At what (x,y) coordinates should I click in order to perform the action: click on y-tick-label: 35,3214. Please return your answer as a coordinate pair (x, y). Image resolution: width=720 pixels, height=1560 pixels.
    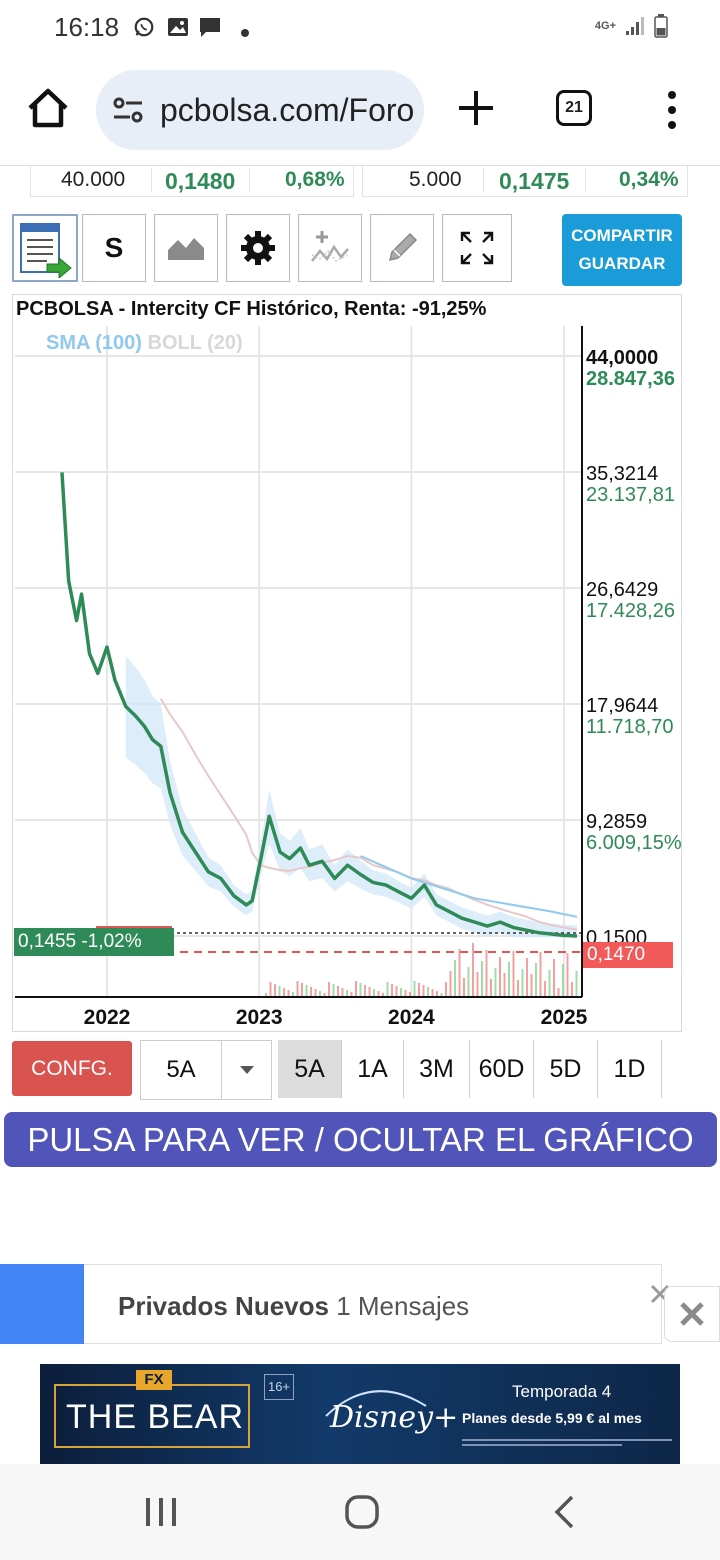
    Looking at the image, I should click on (622, 474).